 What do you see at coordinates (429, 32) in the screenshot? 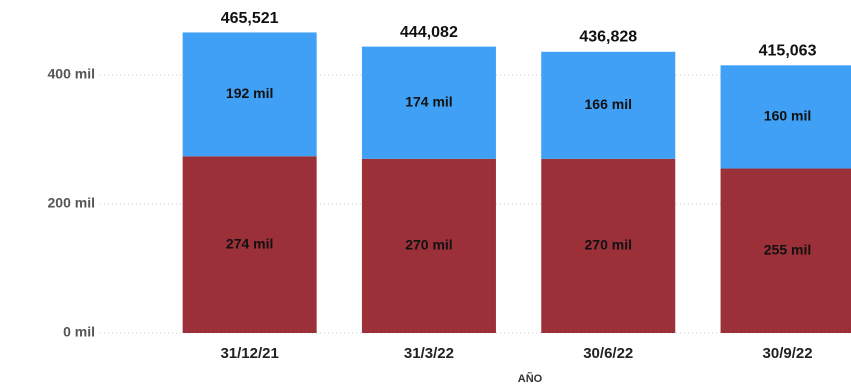
I see `total-label: 444,082` at bounding box center [429, 32].